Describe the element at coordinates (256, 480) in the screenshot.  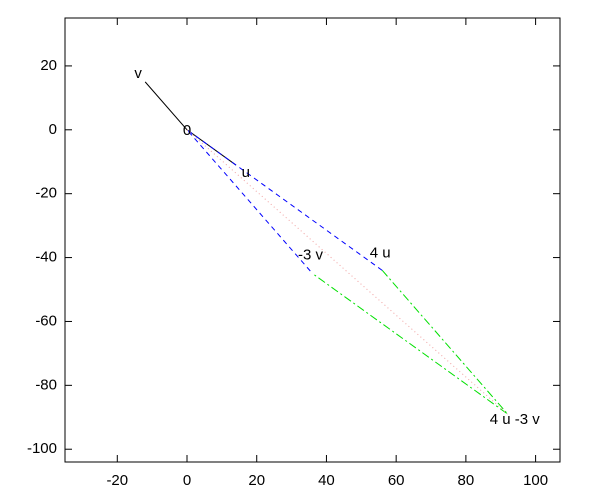
I see `x-tick-label: 20` at that location.